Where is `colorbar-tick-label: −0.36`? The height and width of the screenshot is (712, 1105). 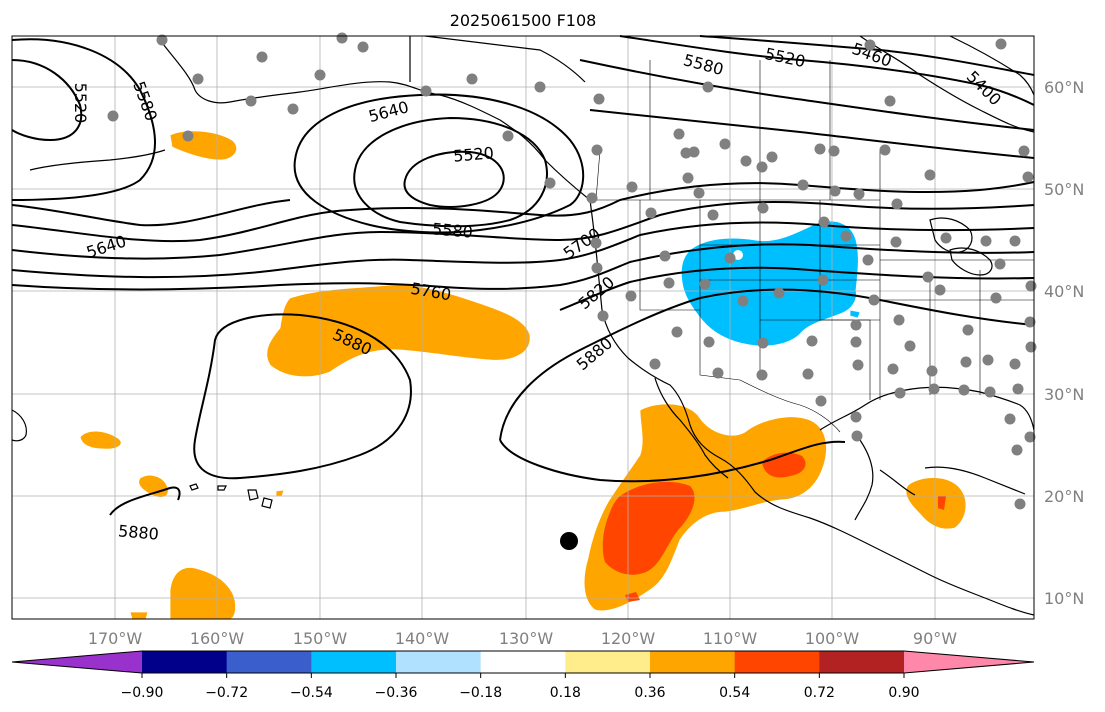 colorbar-tick-label: −0.36 is located at coordinates (396, 693).